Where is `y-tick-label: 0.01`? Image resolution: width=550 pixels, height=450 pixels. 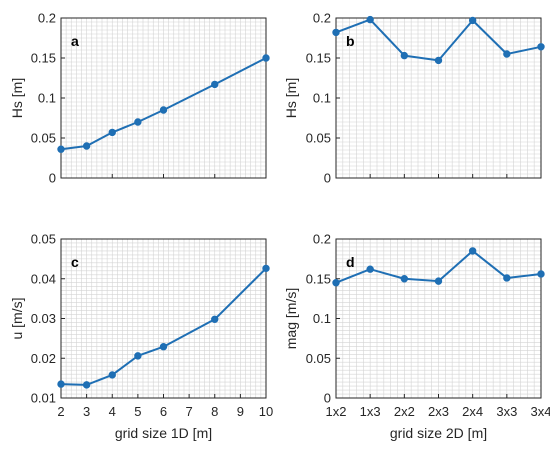 y-tick-label: 0.01 is located at coordinates (43, 398).